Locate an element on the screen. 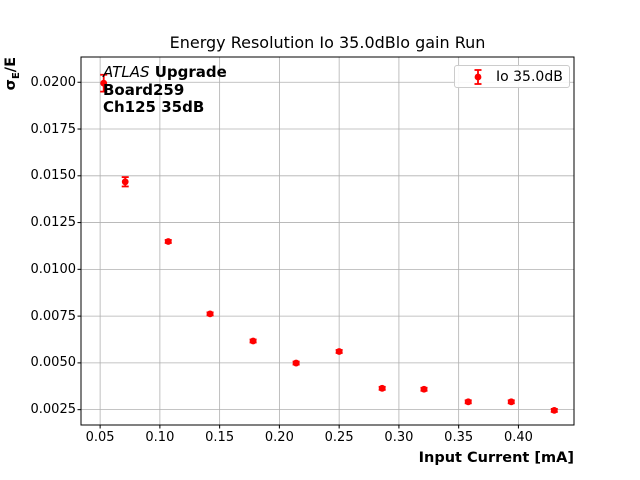  y-tick-label: 0.0200 is located at coordinates (53, 82).